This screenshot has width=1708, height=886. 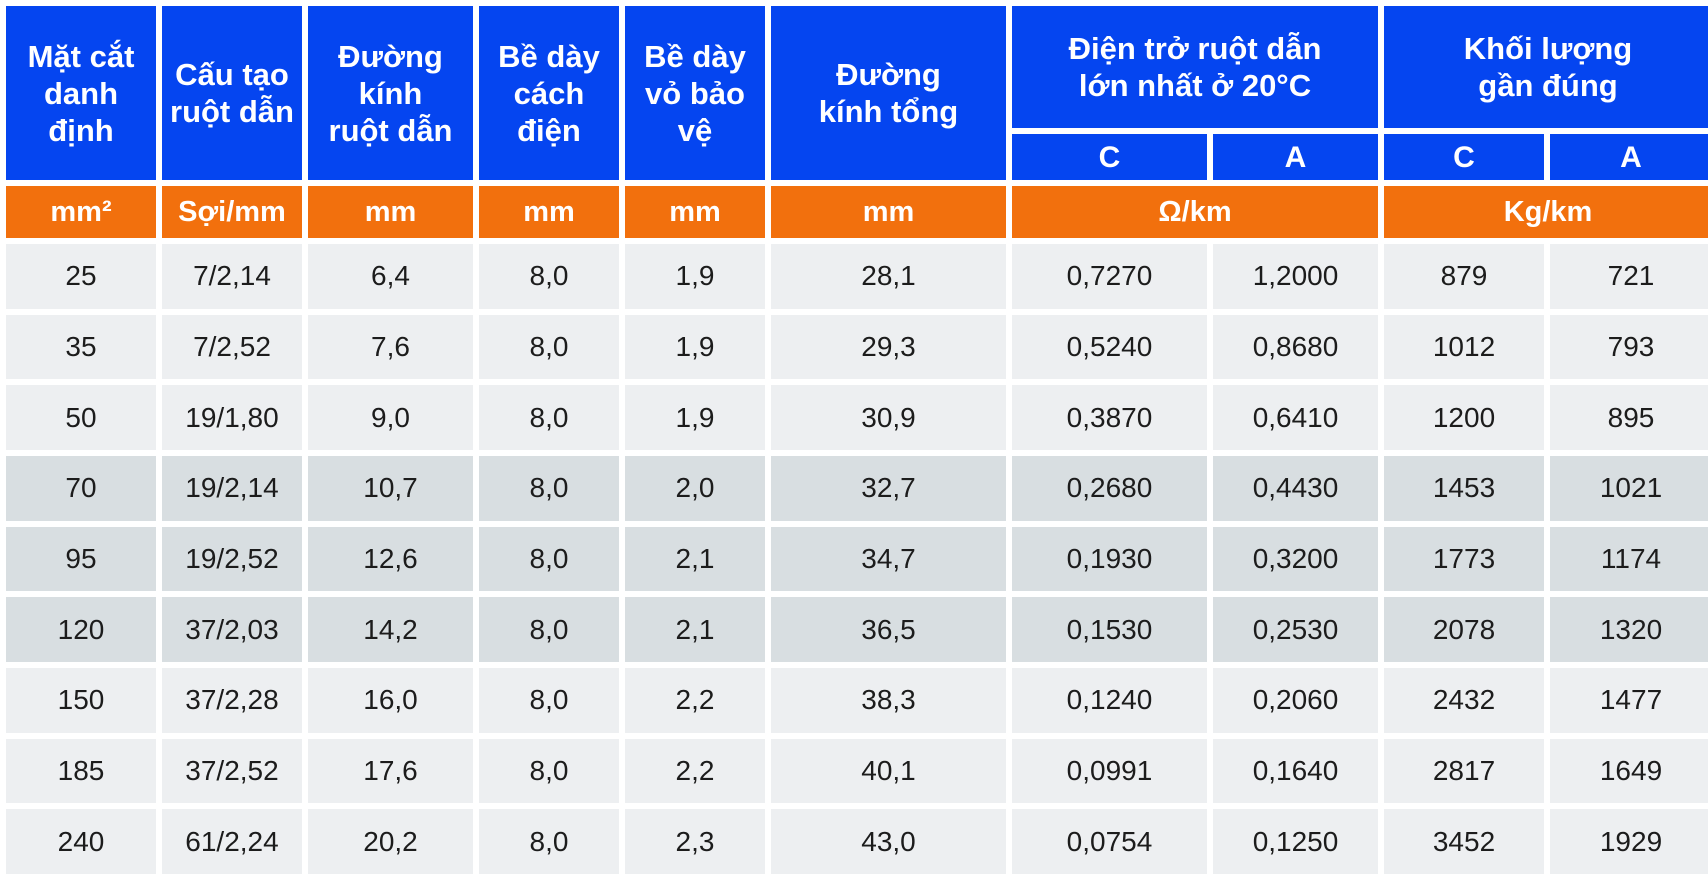 What do you see at coordinates (232, 771) in the screenshot?
I see `table-cell: 37/2,52` at bounding box center [232, 771].